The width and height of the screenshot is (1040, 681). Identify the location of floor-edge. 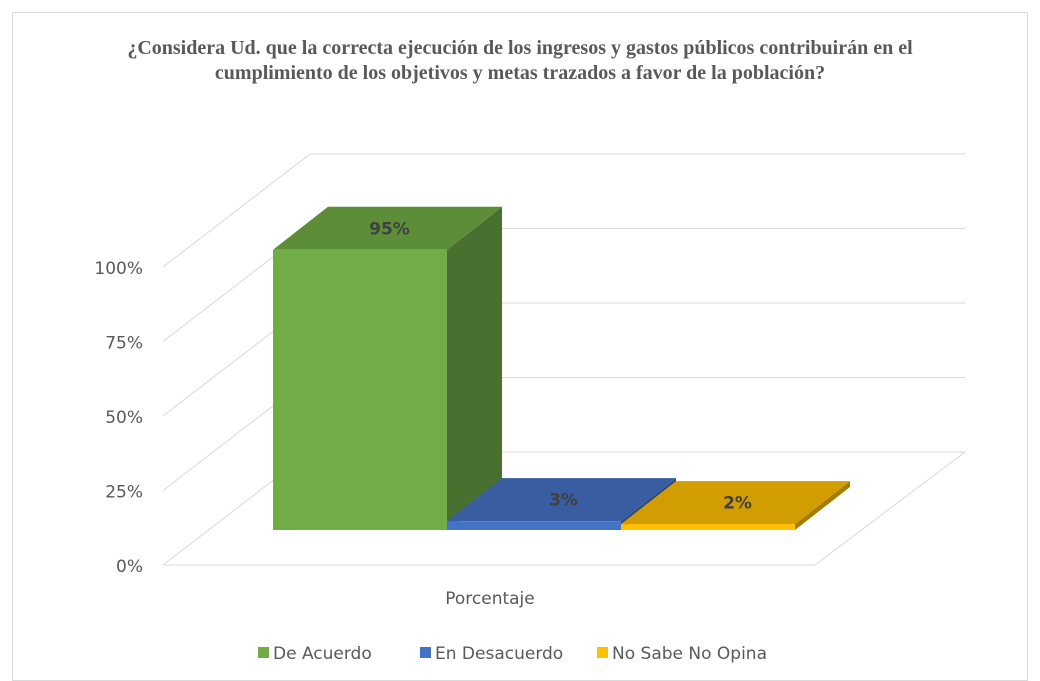
(890, 508).